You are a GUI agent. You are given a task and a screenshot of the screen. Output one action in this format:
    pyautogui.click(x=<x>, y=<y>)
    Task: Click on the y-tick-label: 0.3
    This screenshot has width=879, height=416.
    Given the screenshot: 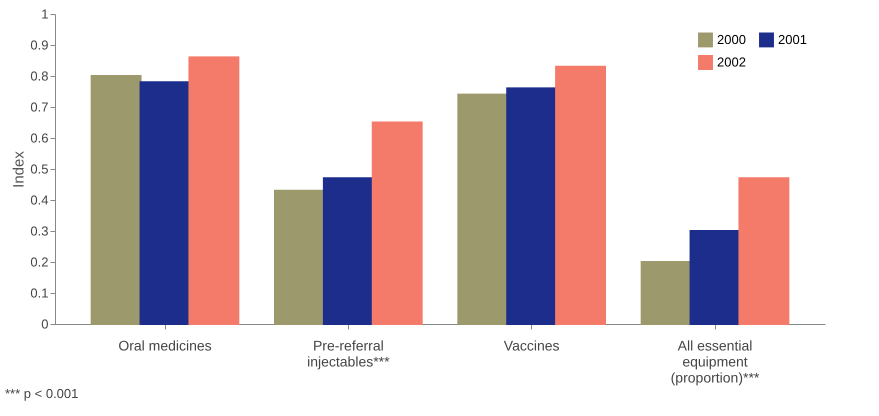 What is the action you would take?
    pyautogui.click(x=39, y=231)
    